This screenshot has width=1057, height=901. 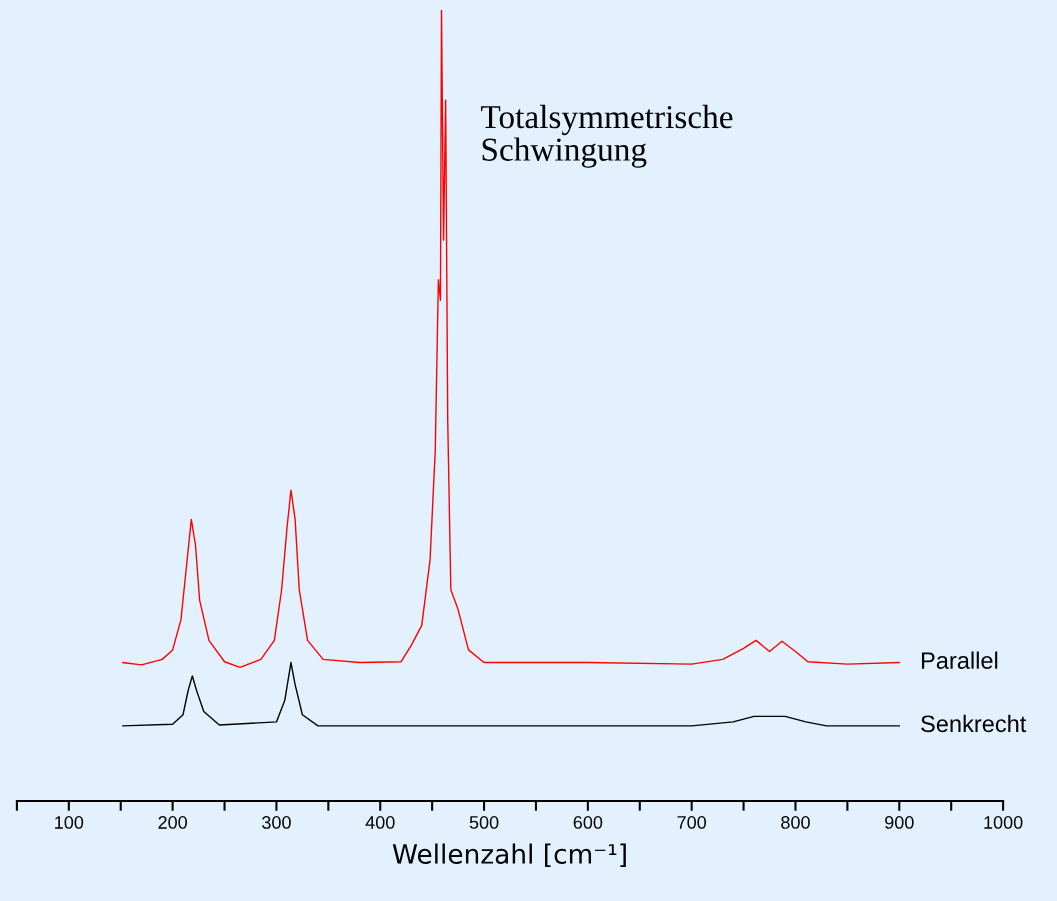 What do you see at coordinates (380, 822) in the screenshot?
I see `x-tick-label: 400` at bounding box center [380, 822].